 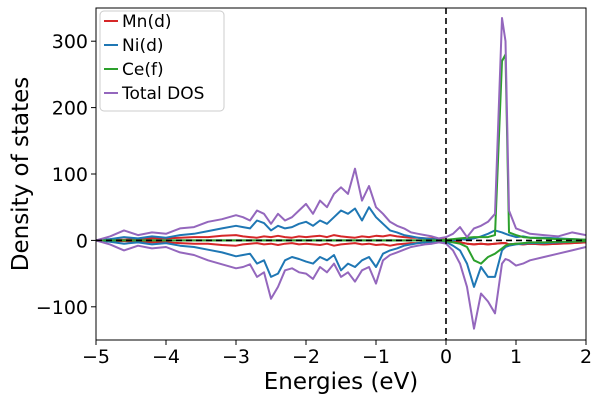 I want to click on legend-box, so click(x=162, y=61).